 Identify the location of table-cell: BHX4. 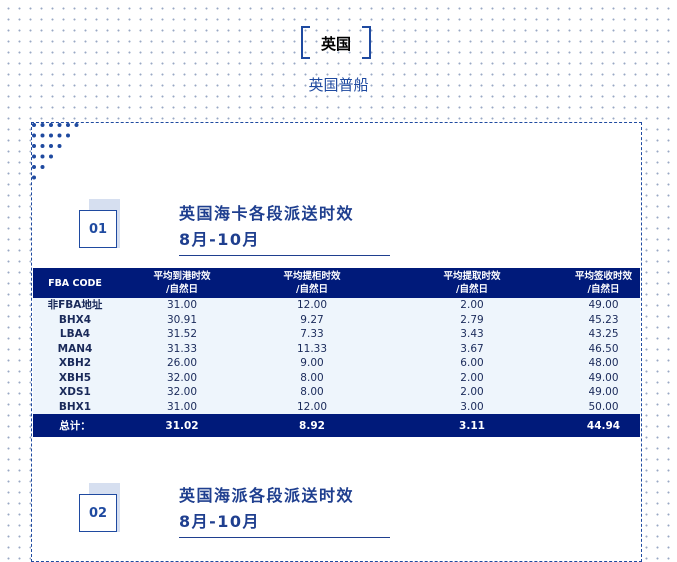
(75, 319).